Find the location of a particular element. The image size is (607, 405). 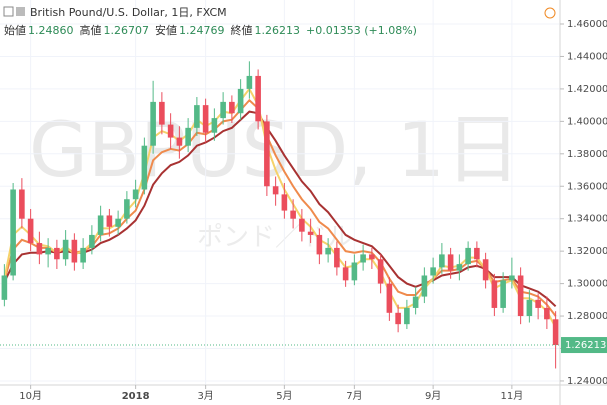

x-tick-label: 2018 is located at coordinates (136, 396).